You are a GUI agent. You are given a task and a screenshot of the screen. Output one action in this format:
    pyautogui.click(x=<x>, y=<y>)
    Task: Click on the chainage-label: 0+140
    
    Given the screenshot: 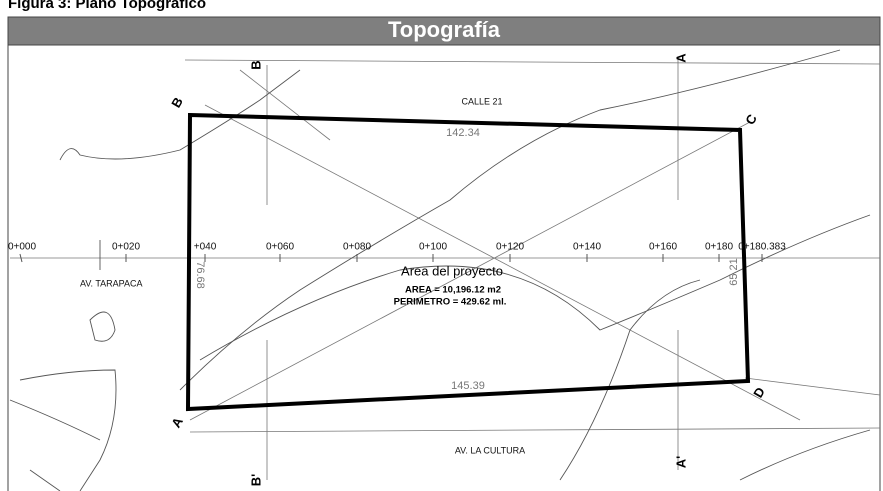 What is the action you would take?
    pyautogui.click(x=587, y=247)
    